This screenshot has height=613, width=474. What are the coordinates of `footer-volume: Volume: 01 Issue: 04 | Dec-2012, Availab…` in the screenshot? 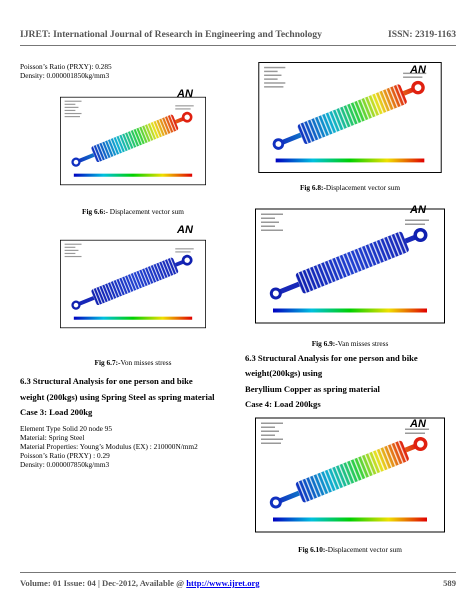 It's located at (103, 583).